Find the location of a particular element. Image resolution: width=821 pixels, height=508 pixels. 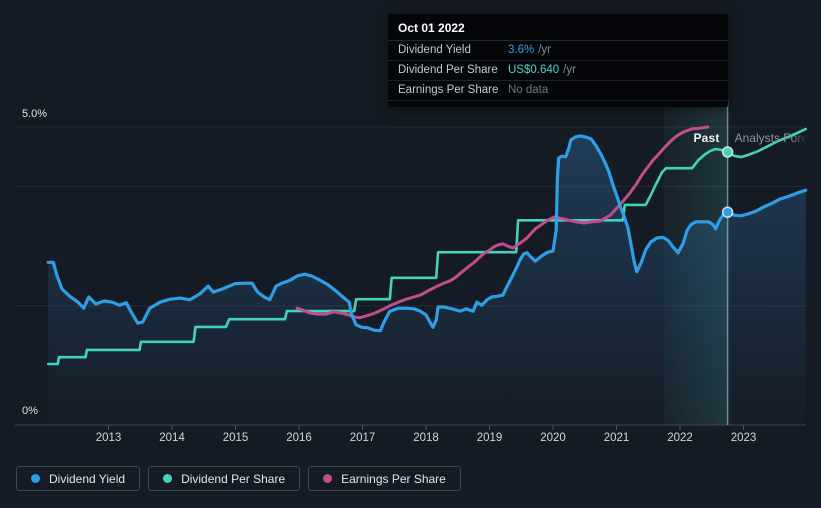

legend-label: Dividend Yield is located at coordinates (87, 478).